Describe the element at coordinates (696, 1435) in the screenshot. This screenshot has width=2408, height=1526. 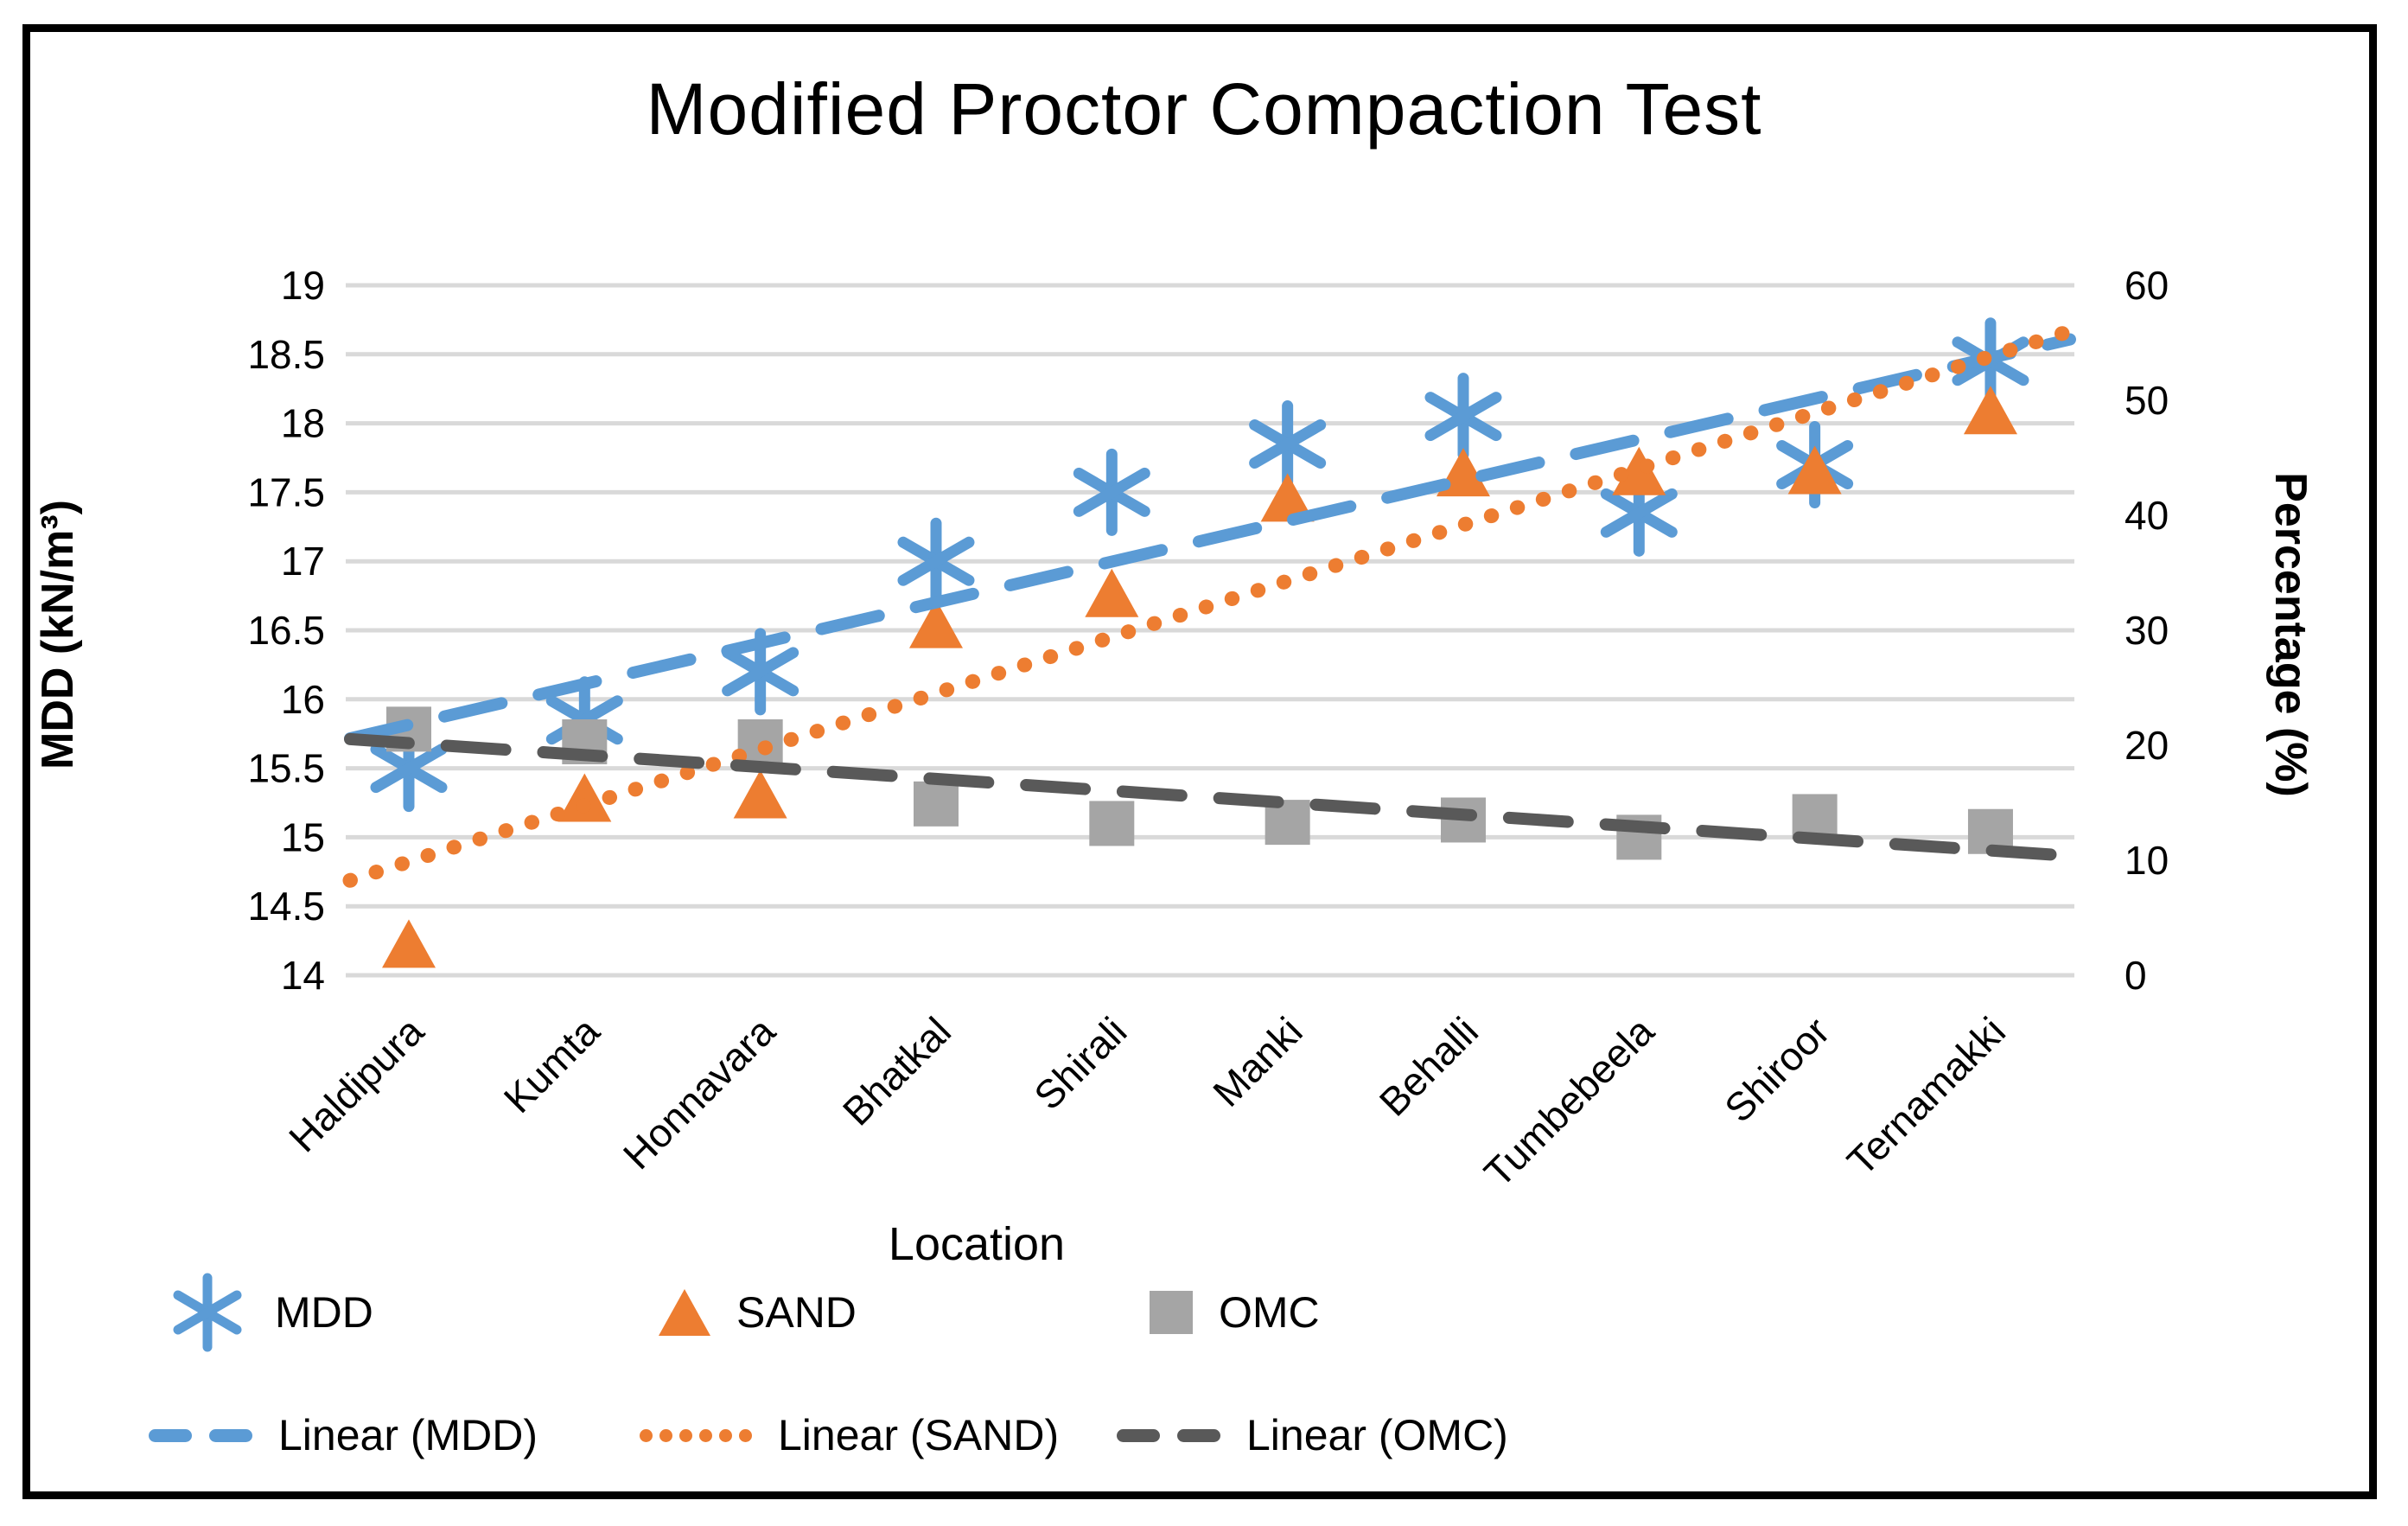
I see `linear-sand-dot-icon` at that location.